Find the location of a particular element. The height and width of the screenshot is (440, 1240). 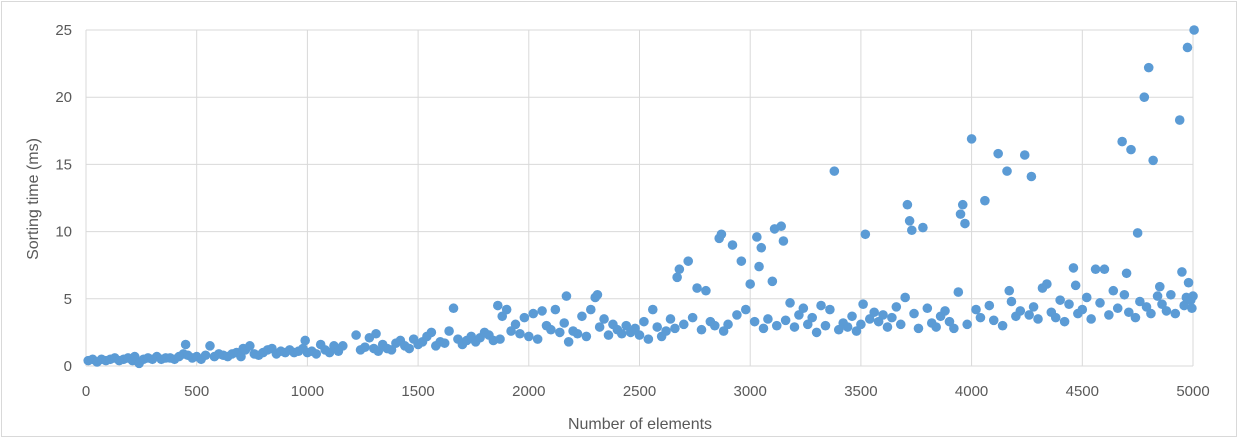

x-tick-label: 1000 is located at coordinates (307, 391).